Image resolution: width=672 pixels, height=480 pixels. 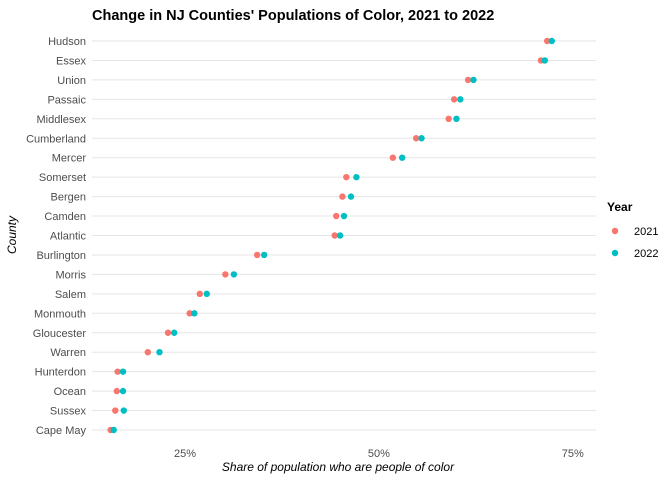 What do you see at coordinates (185, 454) in the screenshot?
I see `x-tick-label: 25%` at bounding box center [185, 454].